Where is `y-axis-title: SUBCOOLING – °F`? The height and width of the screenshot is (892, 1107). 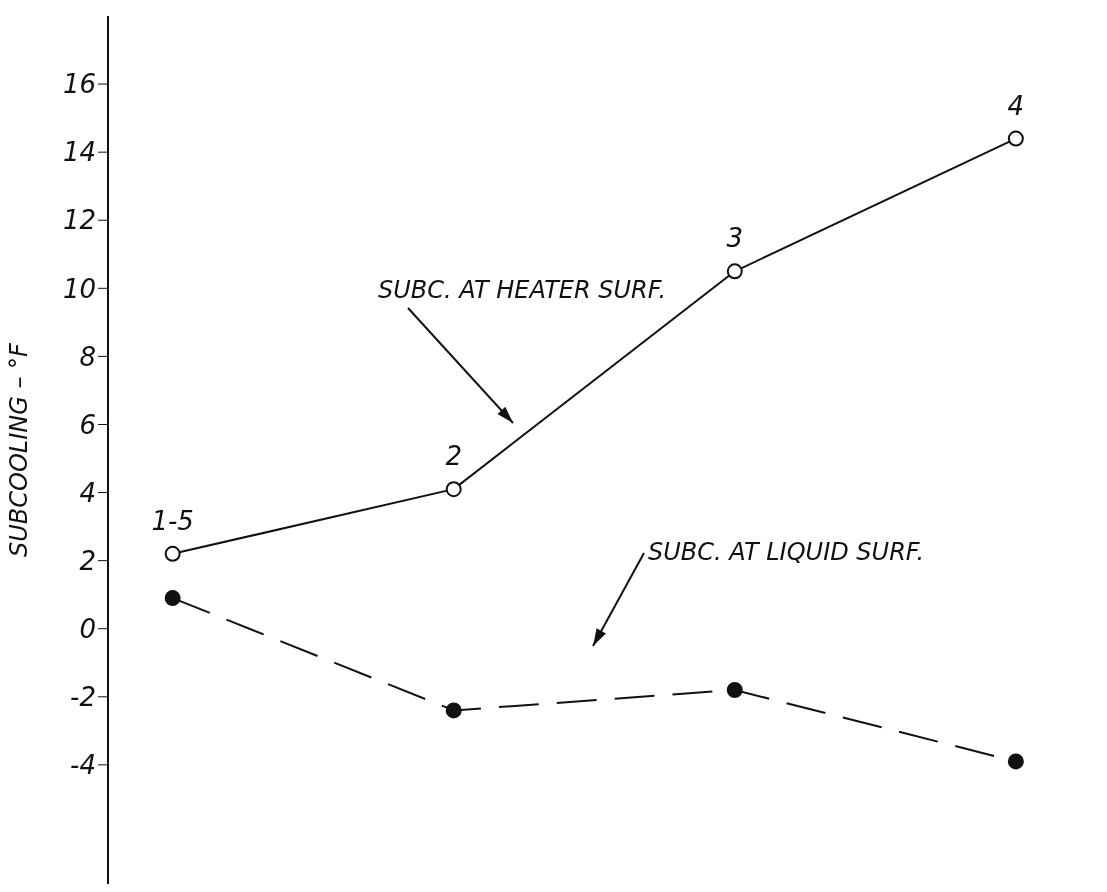
y-axis-title: SUBCOOLING – °F is located at coordinates (18, 449).